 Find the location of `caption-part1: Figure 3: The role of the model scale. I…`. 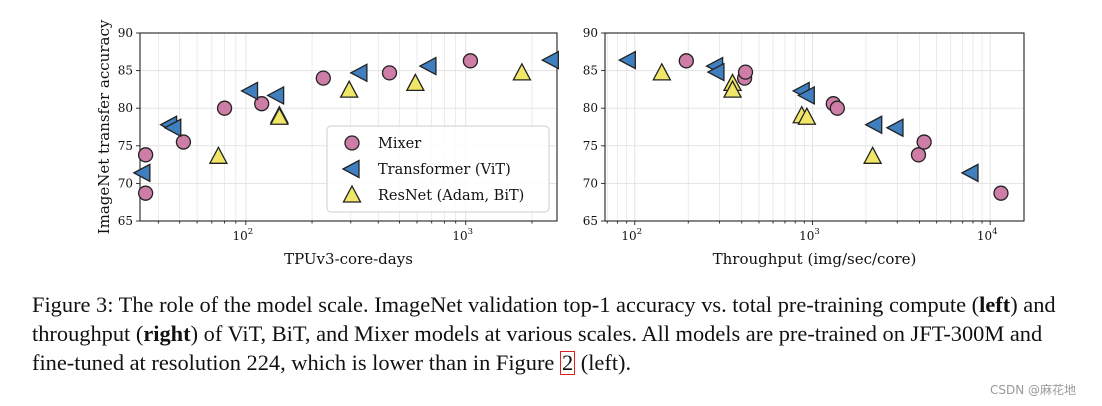

caption-part1: Figure 3: The role of the model scale. I… is located at coordinates (506, 304).